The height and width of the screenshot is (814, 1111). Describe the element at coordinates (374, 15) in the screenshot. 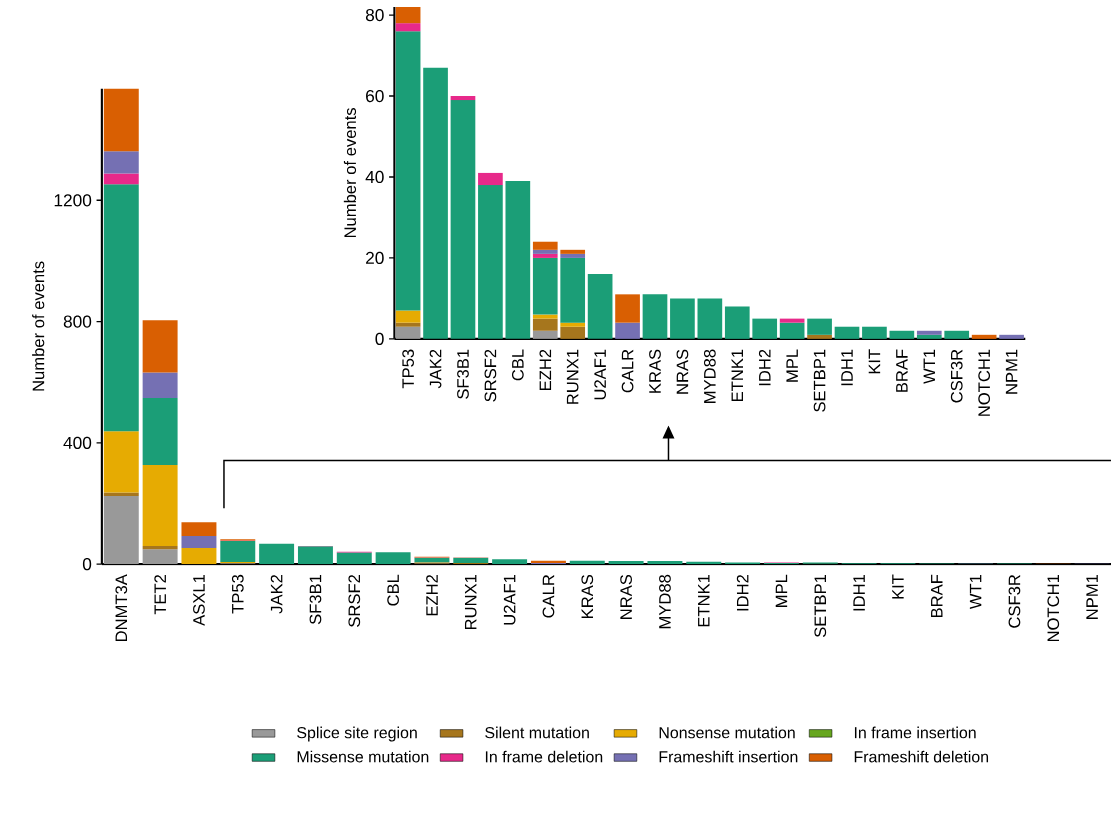

I see `y-tick-label: 80` at that location.